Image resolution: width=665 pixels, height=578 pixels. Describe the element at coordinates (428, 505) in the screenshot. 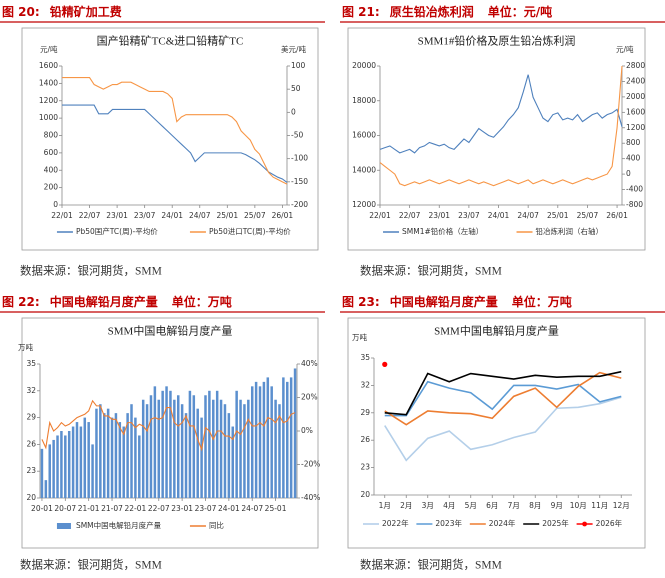

I see `x-tick-label: 3月` at that location.